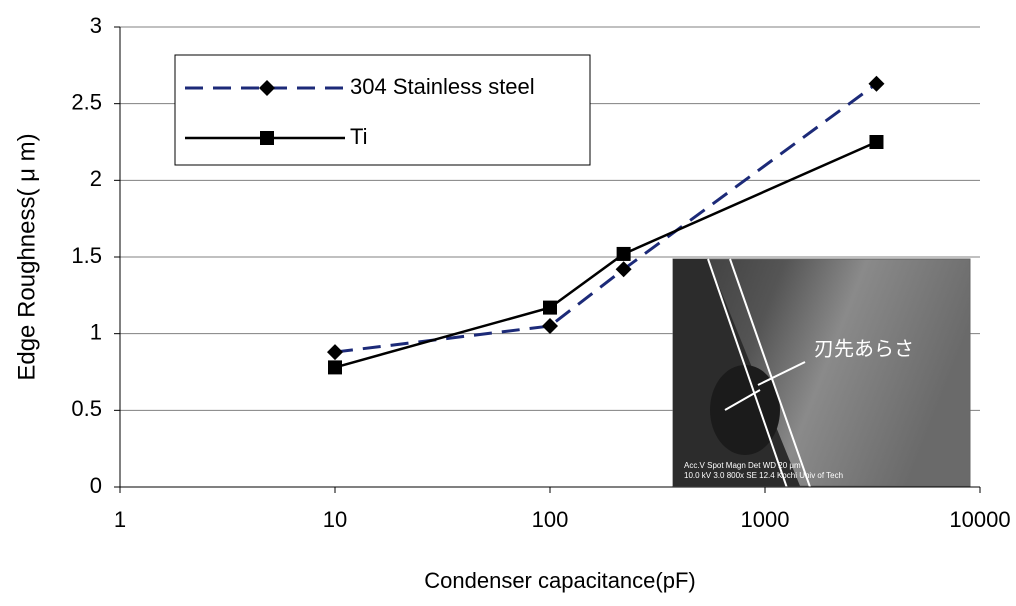  What do you see at coordinates (382, 110) in the screenshot?
I see `legend-box` at bounding box center [382, 110].